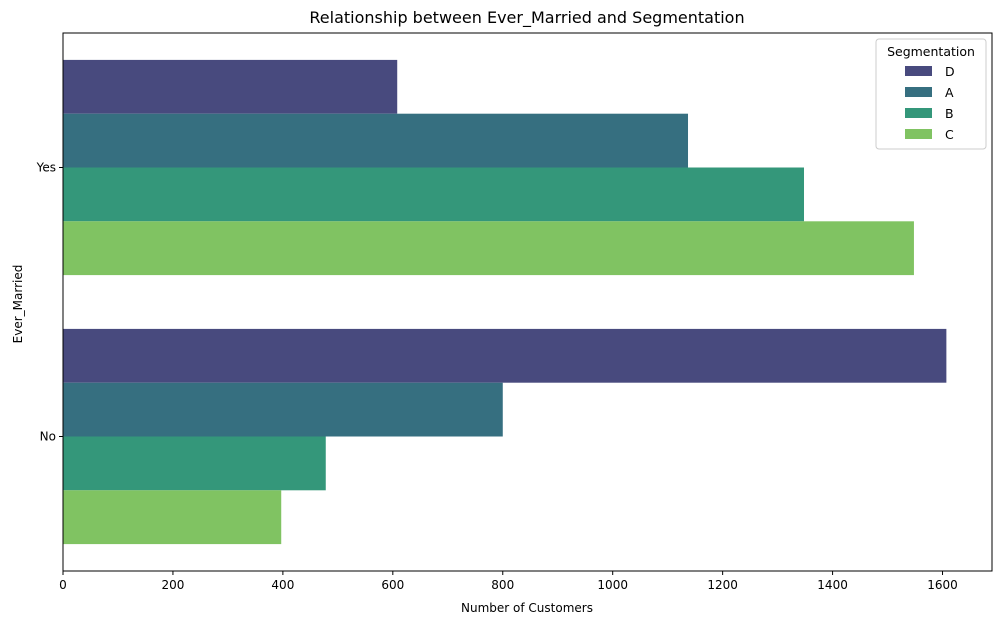 This screenshot has height=624, width=1001. I want to click on bar-yes-c, so click(488, 248).